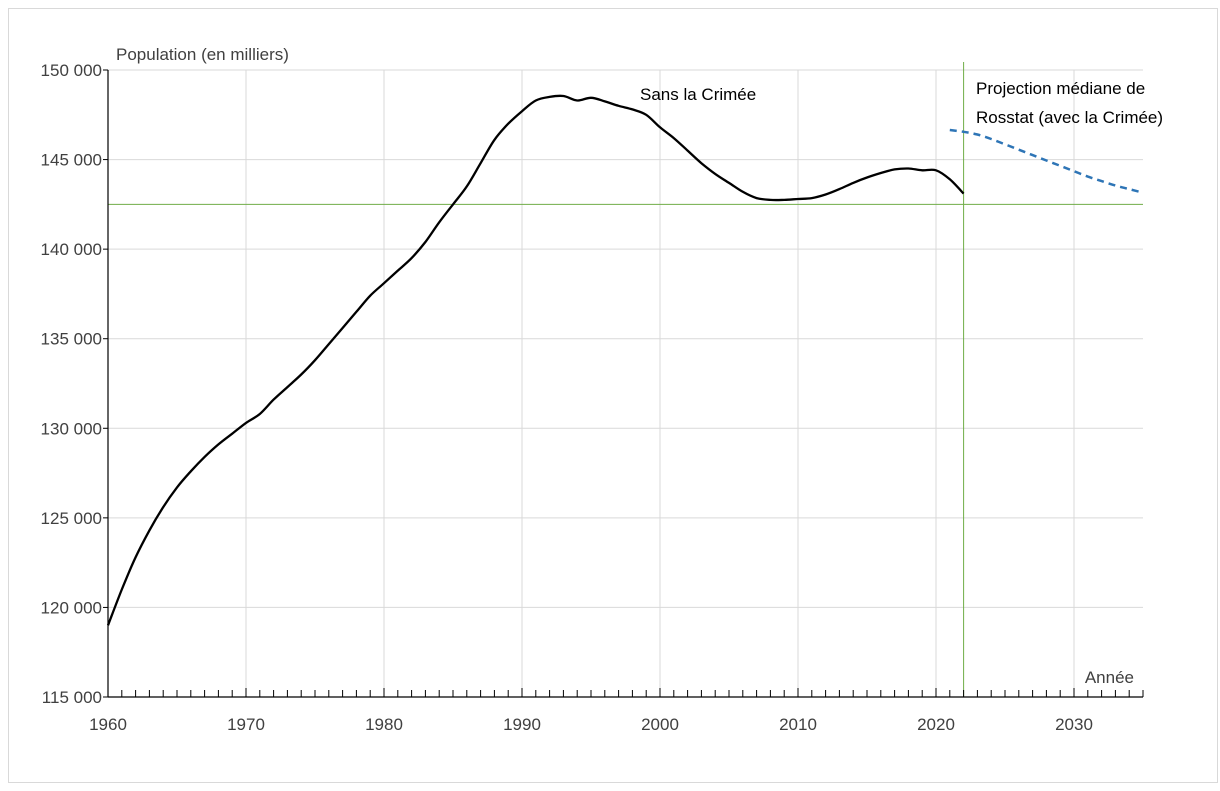 This screenshot has height=791, width=1220. Describe the element at coordinates (72, 697) in the screenshot. I see `y-tick-label: 115 000` at that location.